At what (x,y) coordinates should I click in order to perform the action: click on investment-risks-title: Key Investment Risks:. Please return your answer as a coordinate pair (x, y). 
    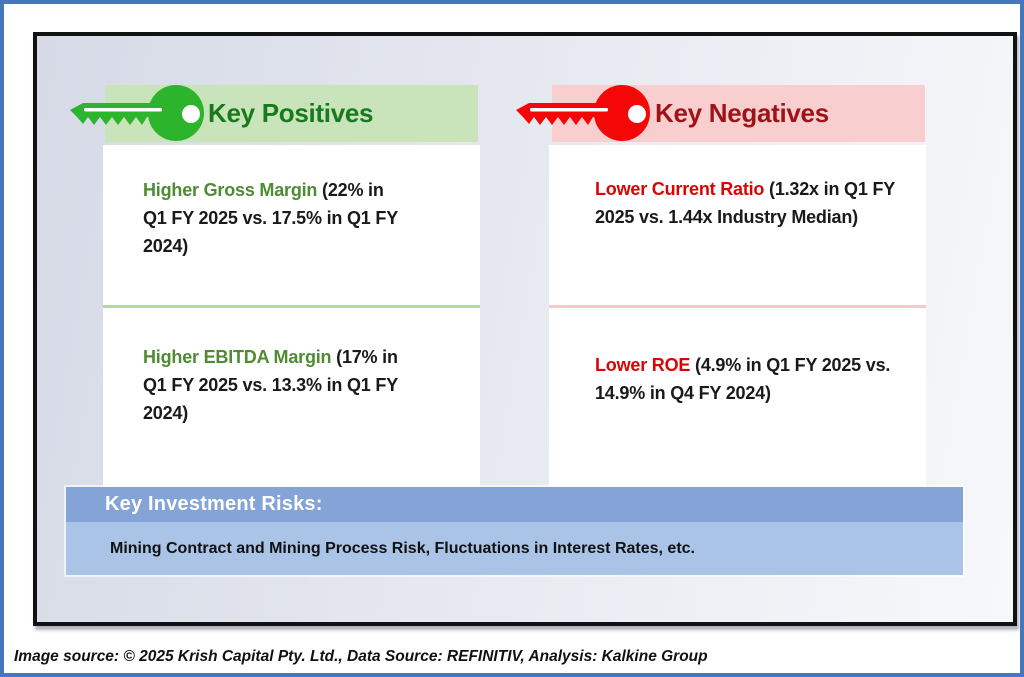
    Looking at the image, I should click on (214, 504).